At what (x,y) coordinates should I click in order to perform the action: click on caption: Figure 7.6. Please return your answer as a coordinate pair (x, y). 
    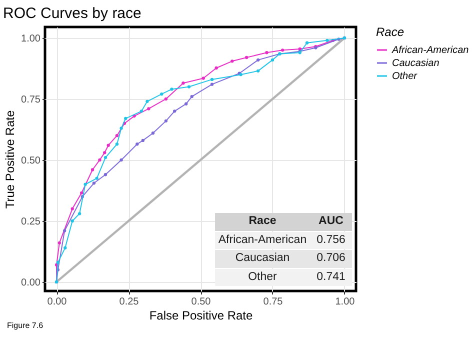
    Looking at the image, I should click on (25, 325).